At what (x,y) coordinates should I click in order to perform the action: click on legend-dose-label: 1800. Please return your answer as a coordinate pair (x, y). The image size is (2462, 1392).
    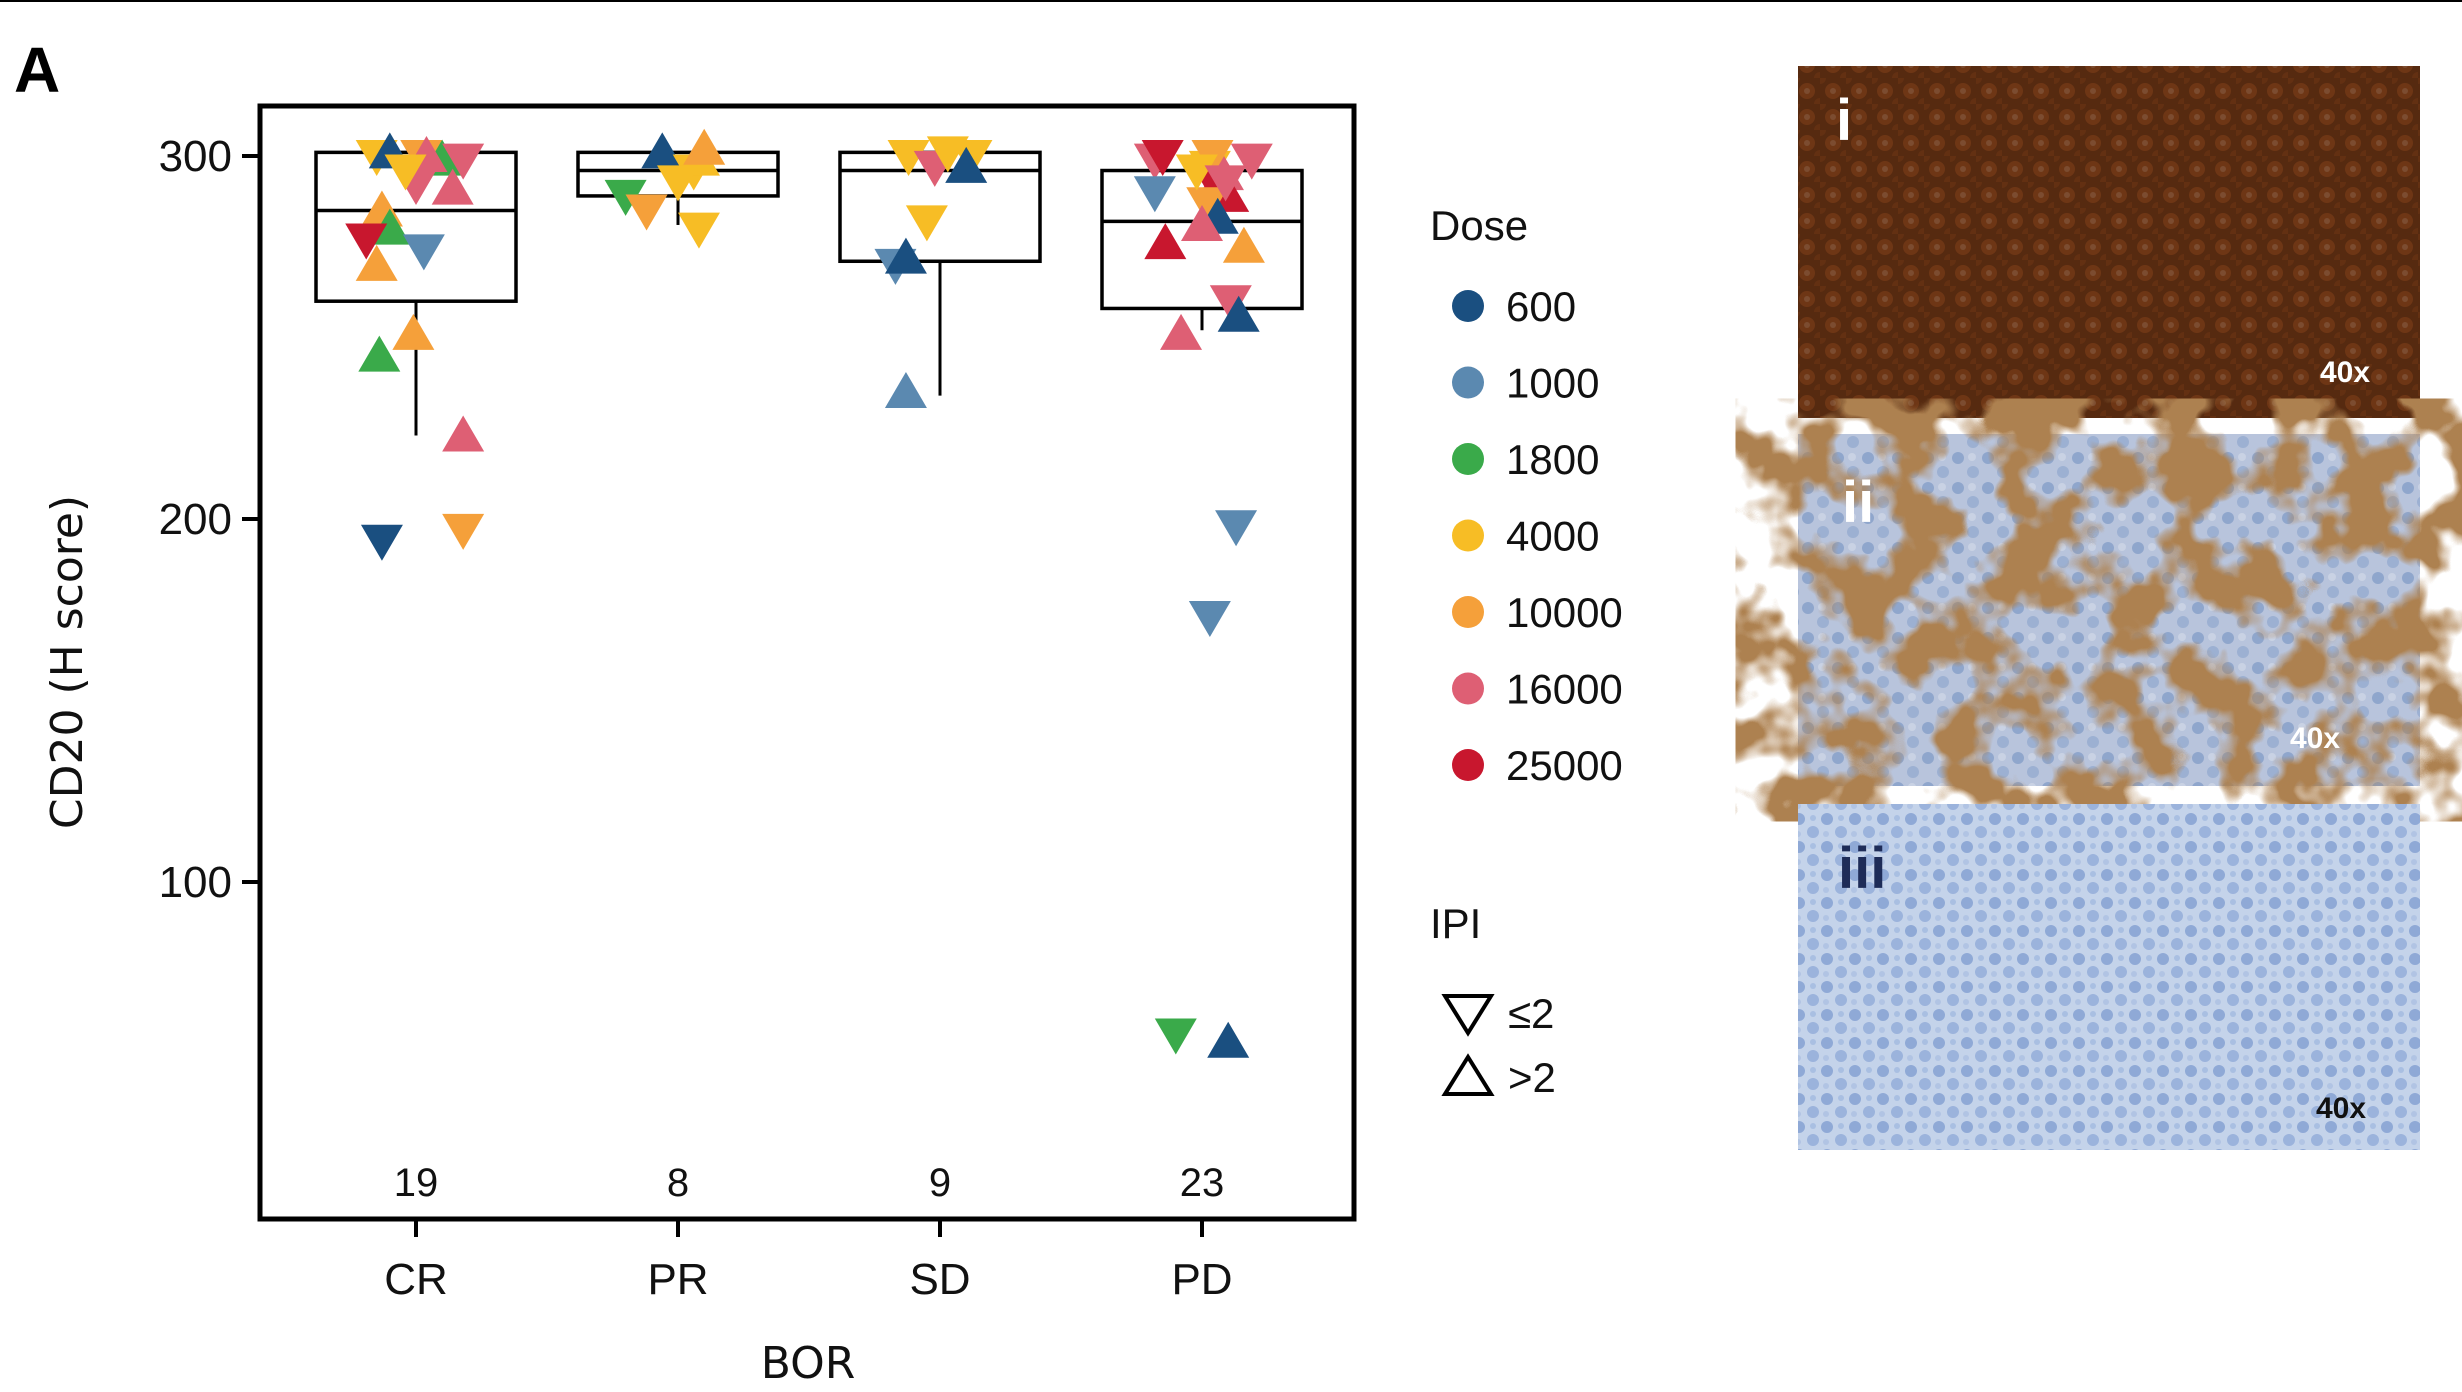
    Looking at the image, I should click on (1552, 459).